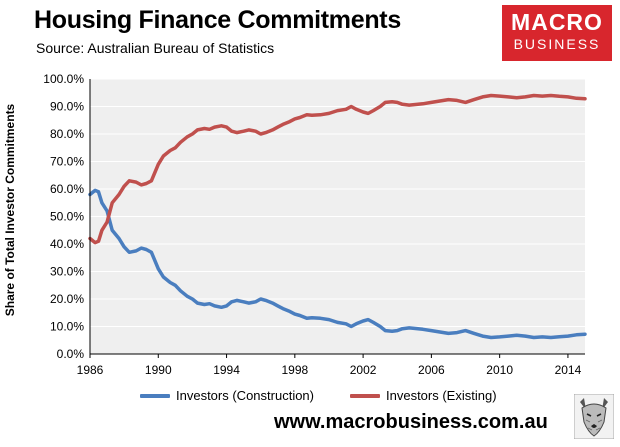 The image size is (620, 447). What do you see at coordinates (431, 370) in the screenshot?
I see `x-tick-label: 2006` at bounding box center [431, 370].